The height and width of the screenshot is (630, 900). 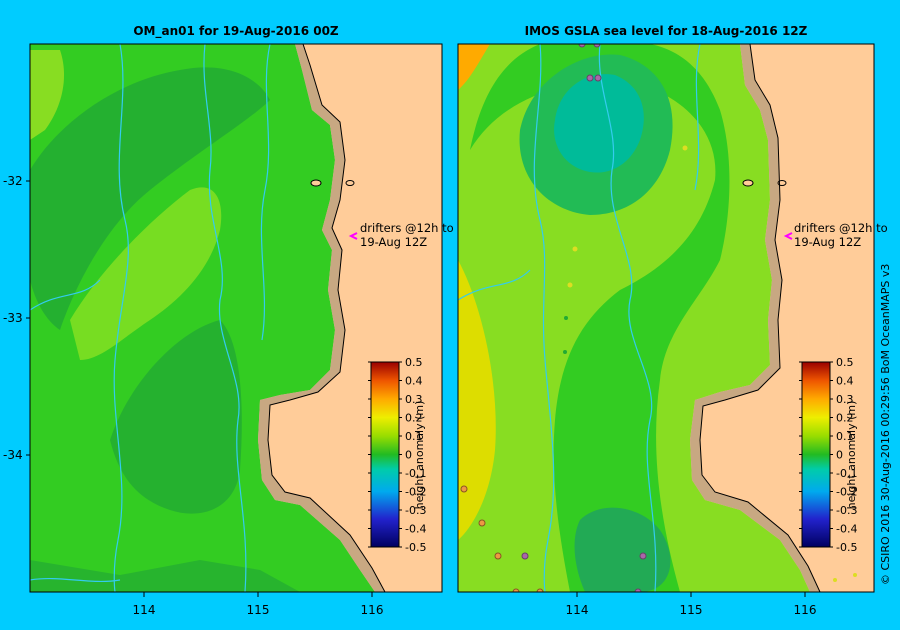 What do you see at coordinates (326, 318) in the screenshot?
I see `left-coastline` at bounding box center [326, 318].